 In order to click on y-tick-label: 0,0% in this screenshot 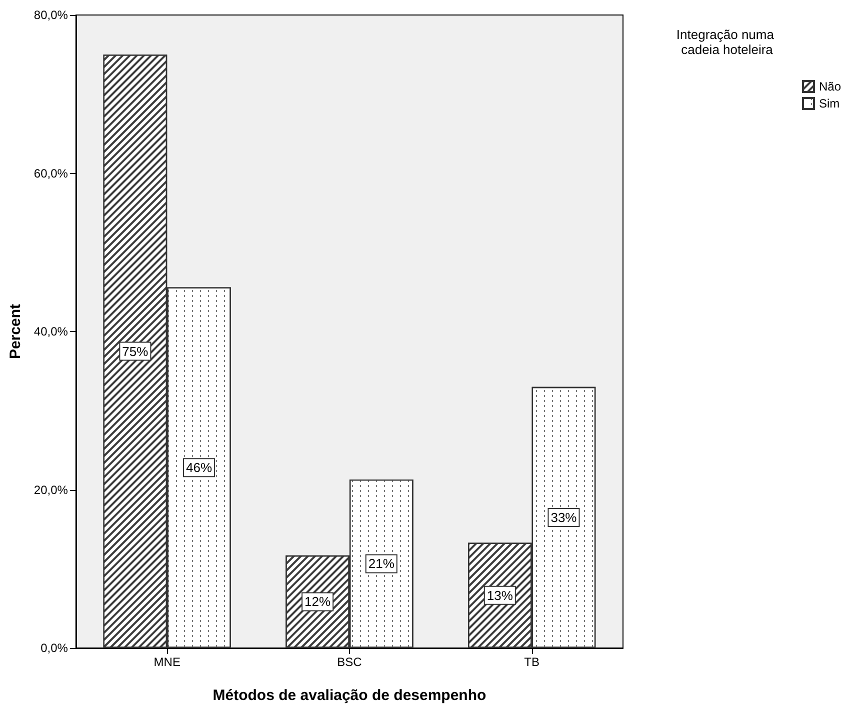, I will do `click(54, 648)`.